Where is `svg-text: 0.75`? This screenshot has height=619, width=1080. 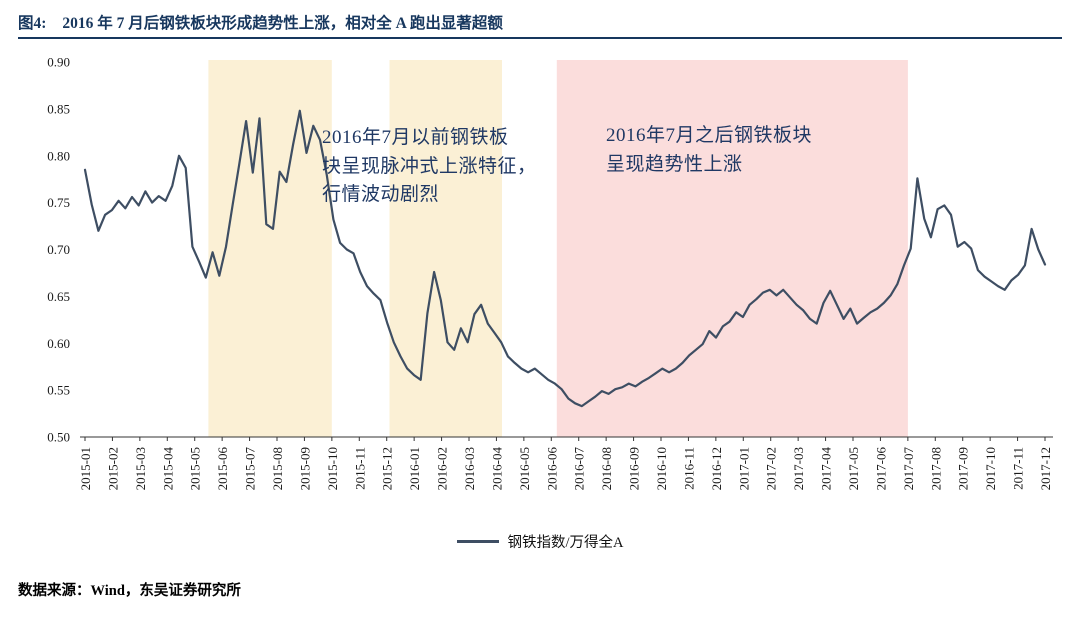 svg-text: 0.75 is located at coordinates (58, 202).